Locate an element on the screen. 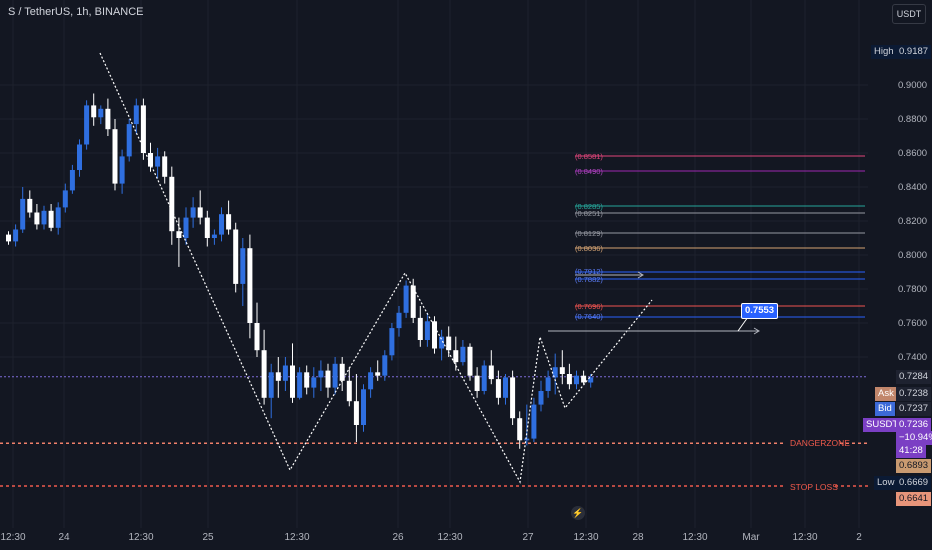 This screenshot has width=932, height=550. currency-button: USDT is located at coordinates (909, 14).